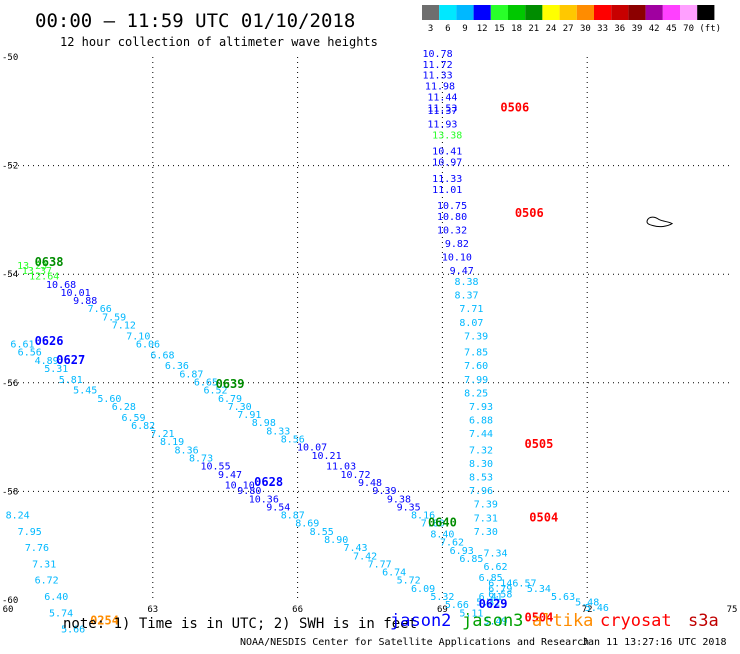 The image size is (740, 654). Describe the element at coordinates (703, 621) in the screenshot. I see `legend-s3a: s3a` at that location.